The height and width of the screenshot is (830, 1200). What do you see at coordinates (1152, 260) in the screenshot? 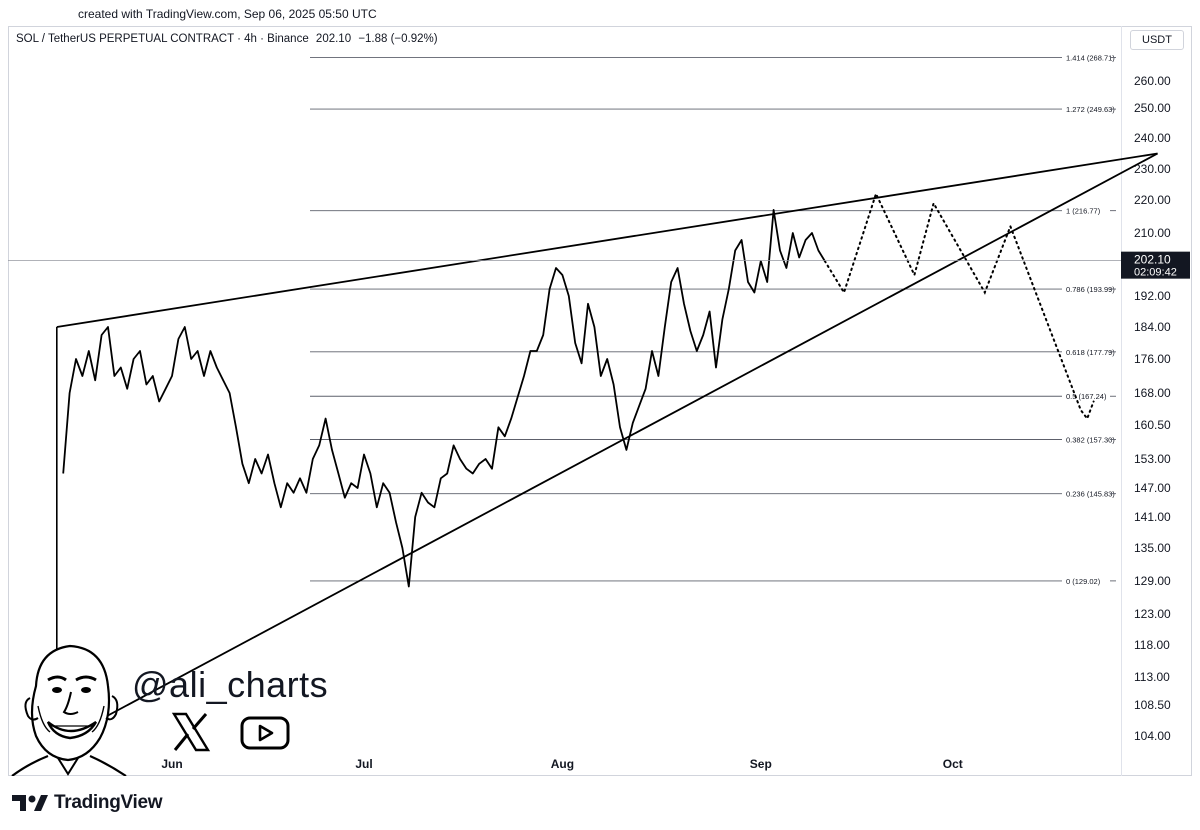
I see `last-price-value: 202.10` at bounding box center [1152, 260].